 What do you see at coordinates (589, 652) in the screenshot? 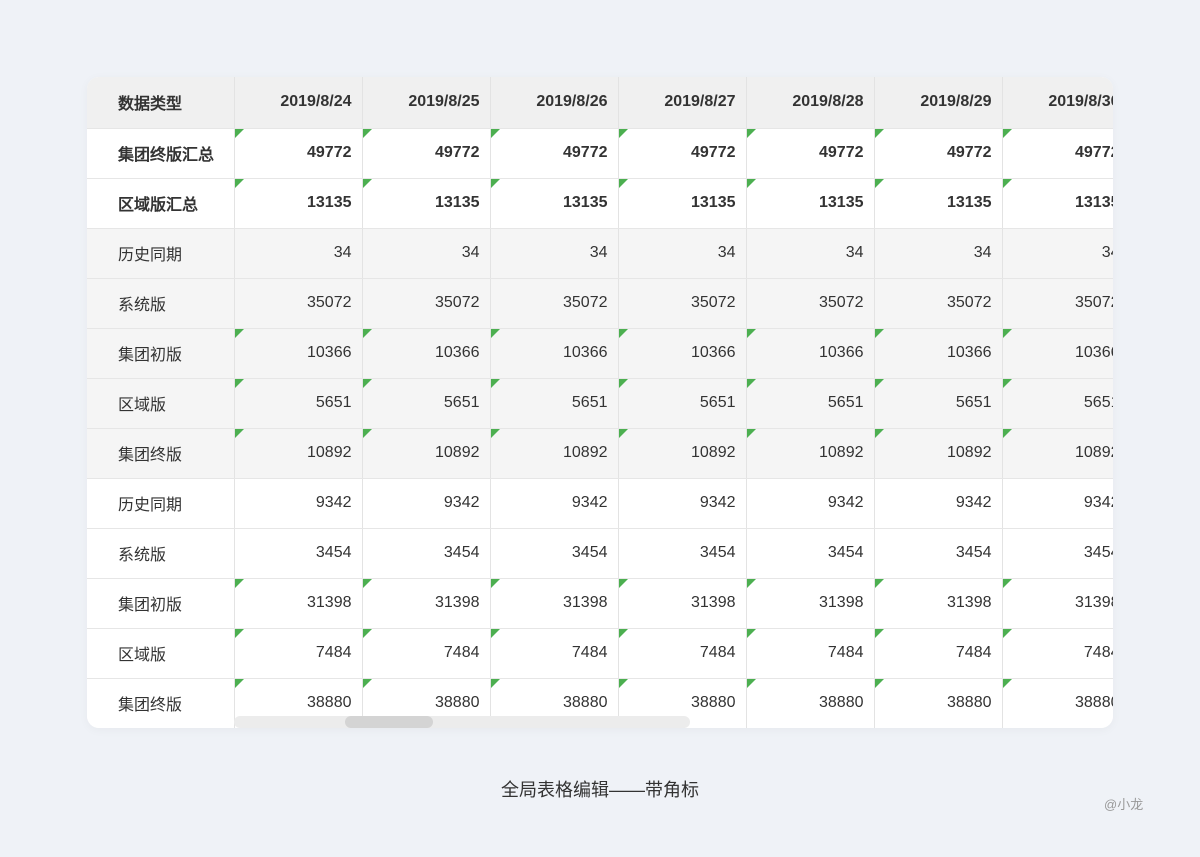
I see `cell-value: 7484` at bounding box center [589, 652].